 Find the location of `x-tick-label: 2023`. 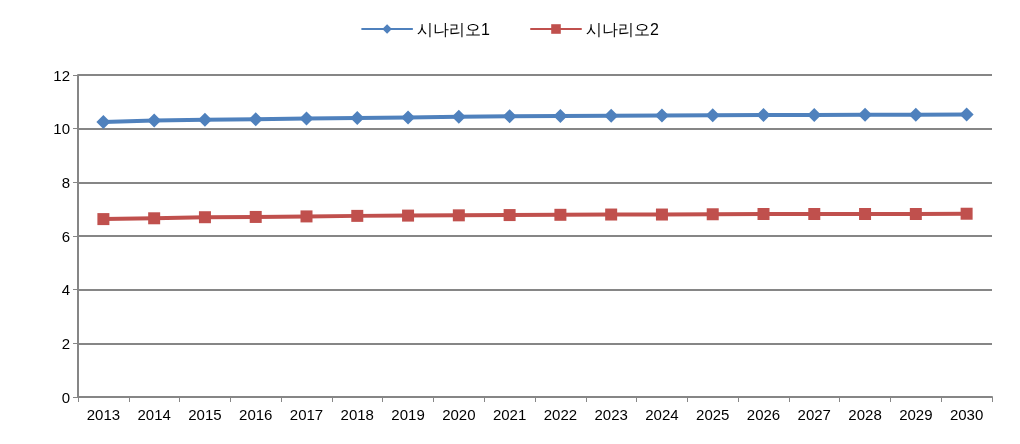

x-tick-label: 2023 is located at coordinates (611, 414).